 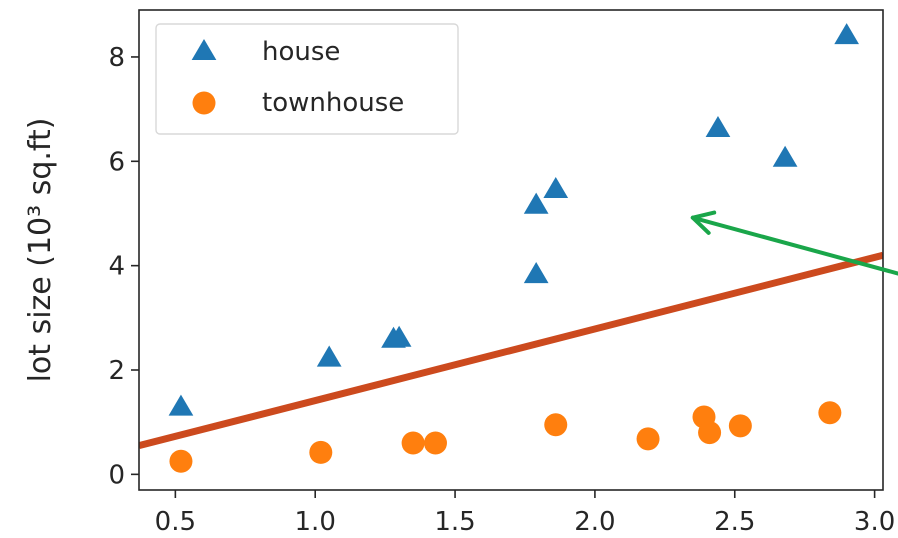 I want to click on x-tick-label-3: 1.5, so click(x=454, y=522).